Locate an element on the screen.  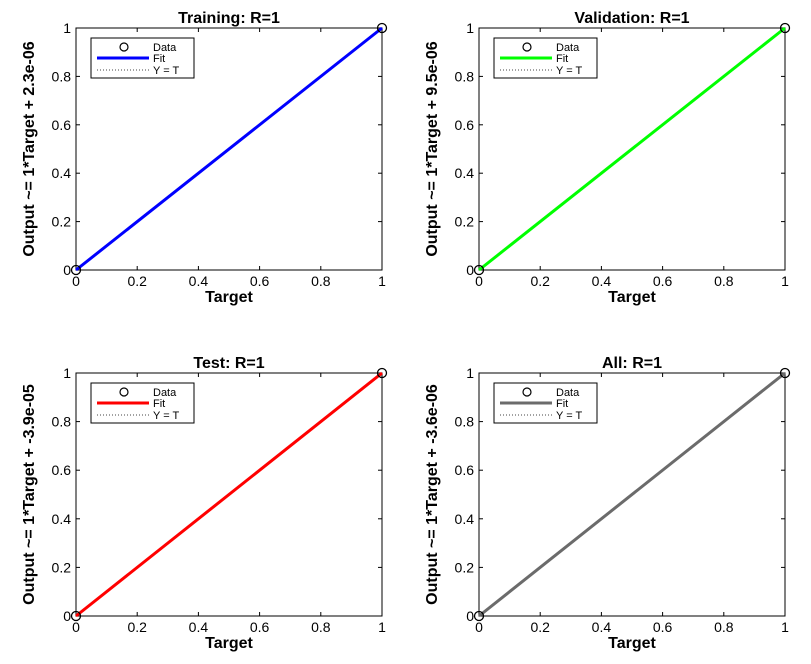
panel-title: Validation: R=1 is located at coordinates (631, 18).